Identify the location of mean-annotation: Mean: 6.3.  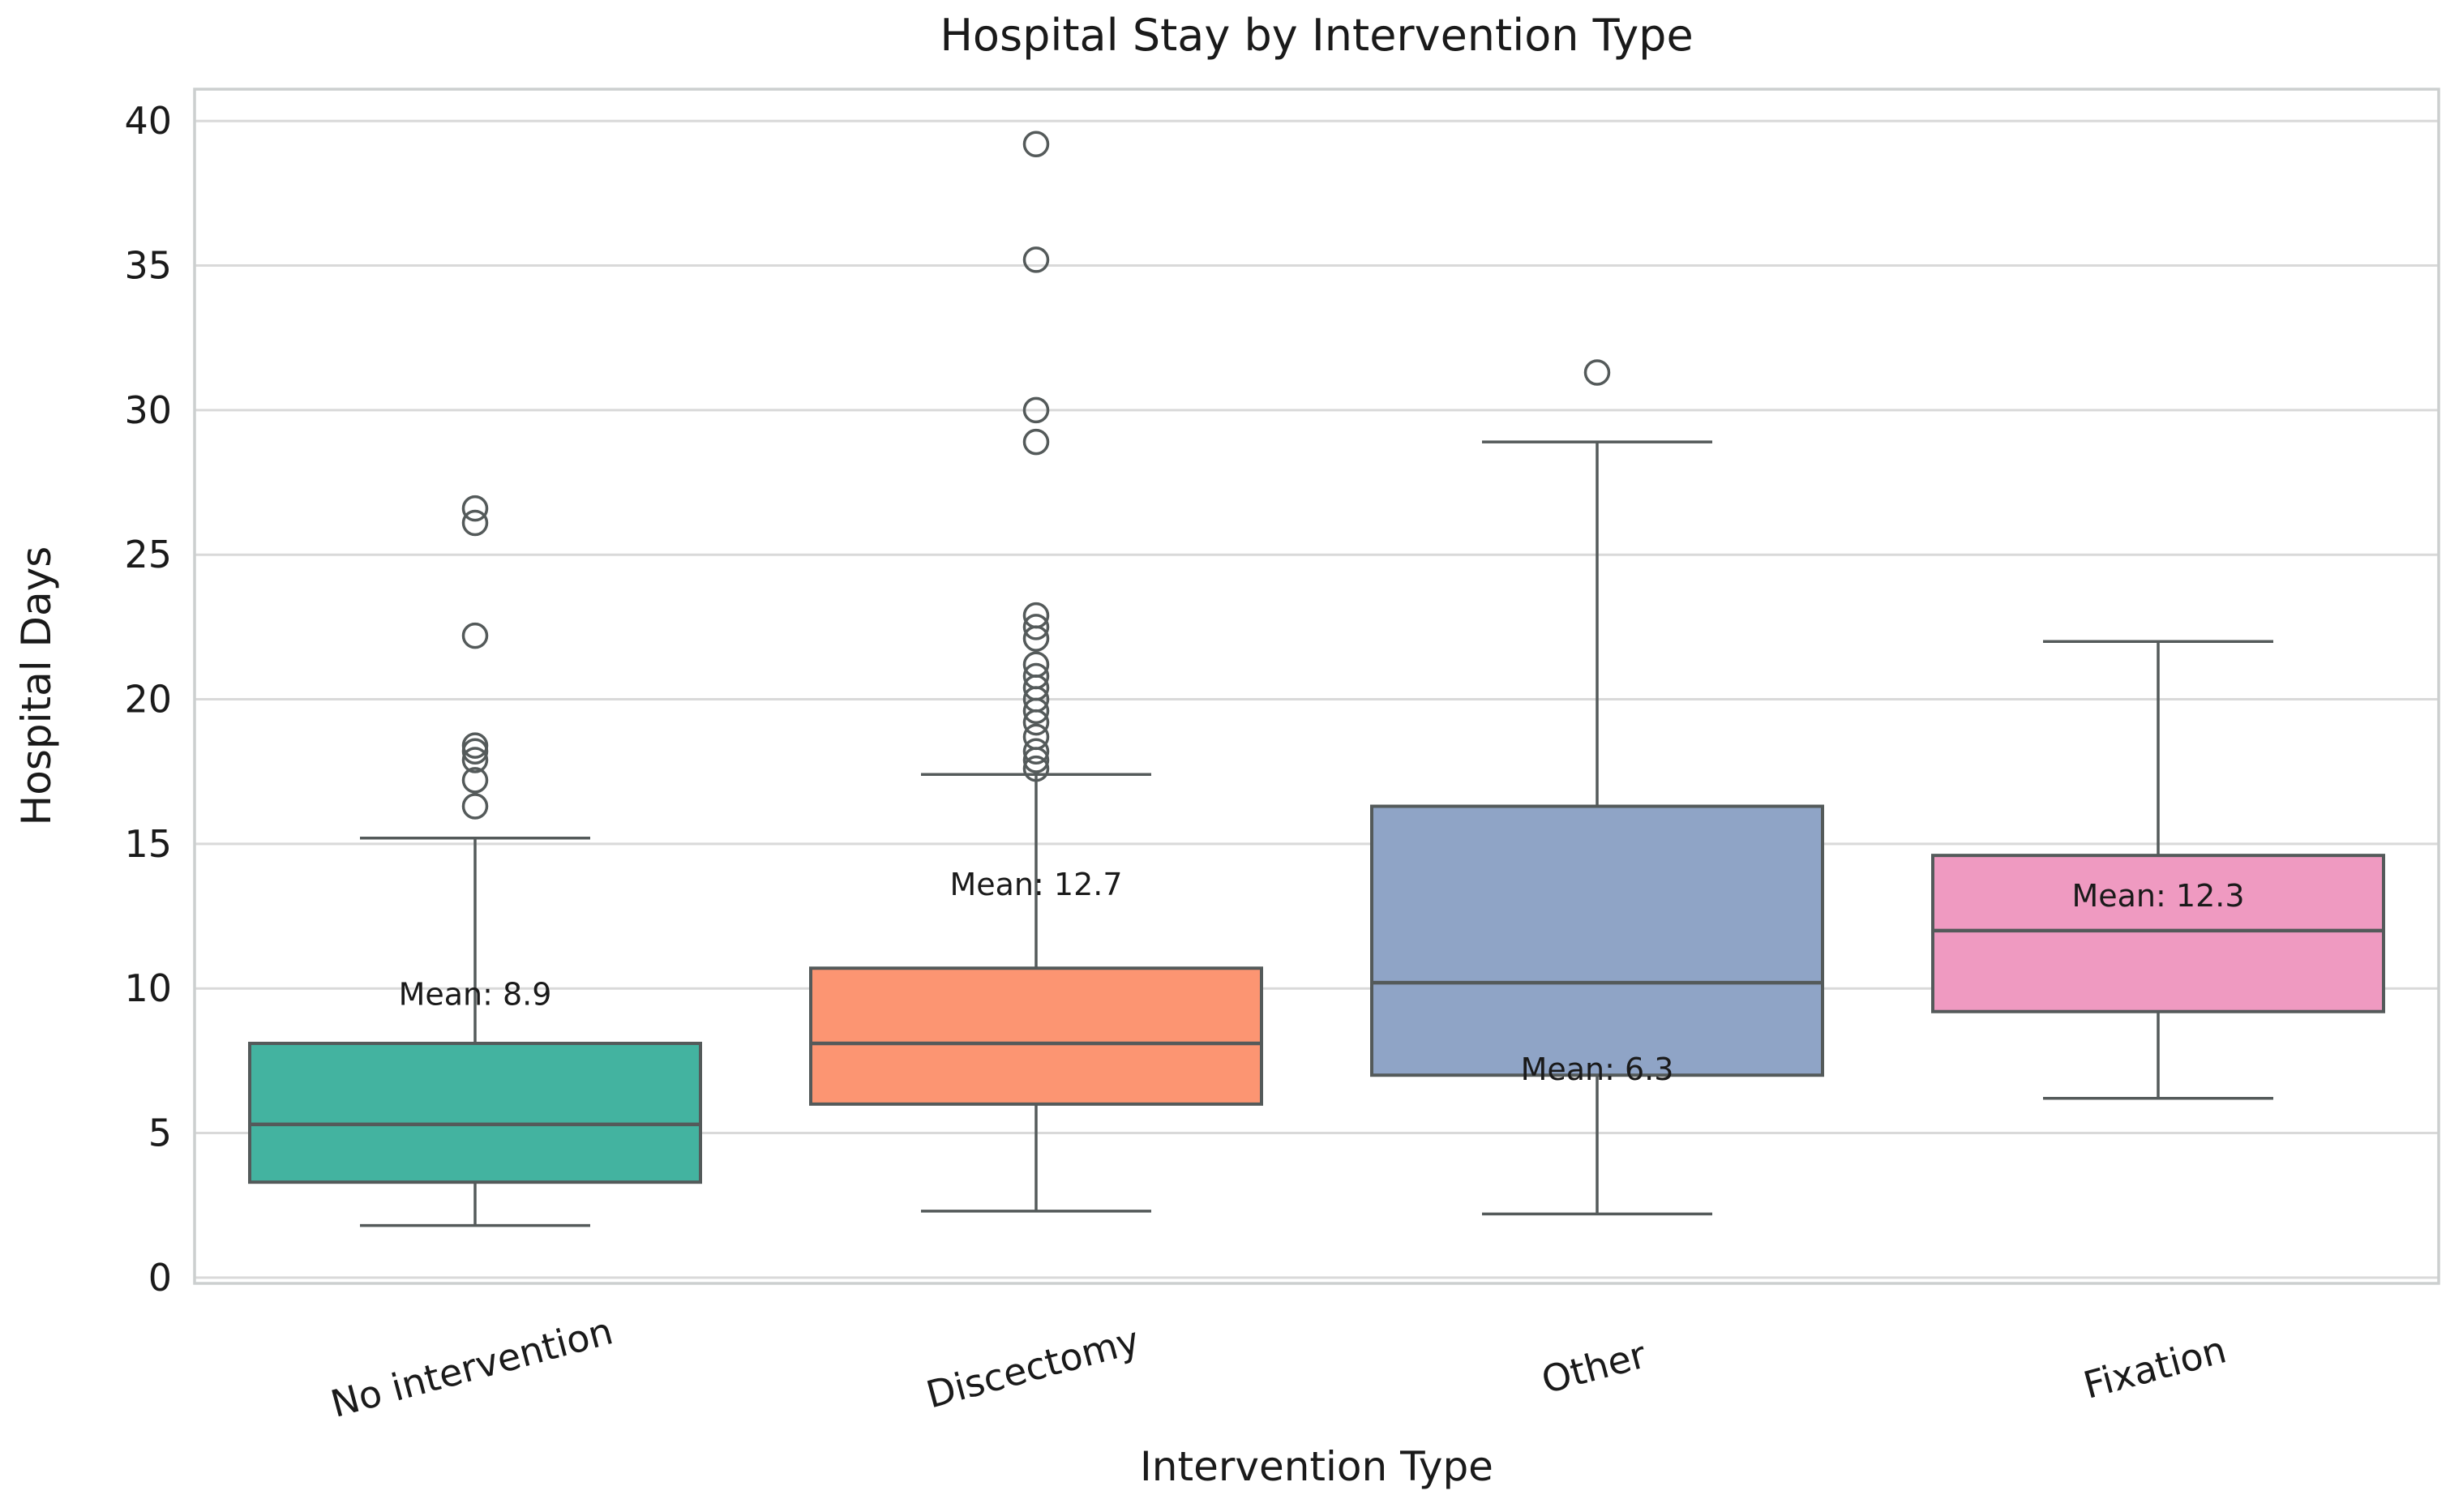
(1597, 1069).